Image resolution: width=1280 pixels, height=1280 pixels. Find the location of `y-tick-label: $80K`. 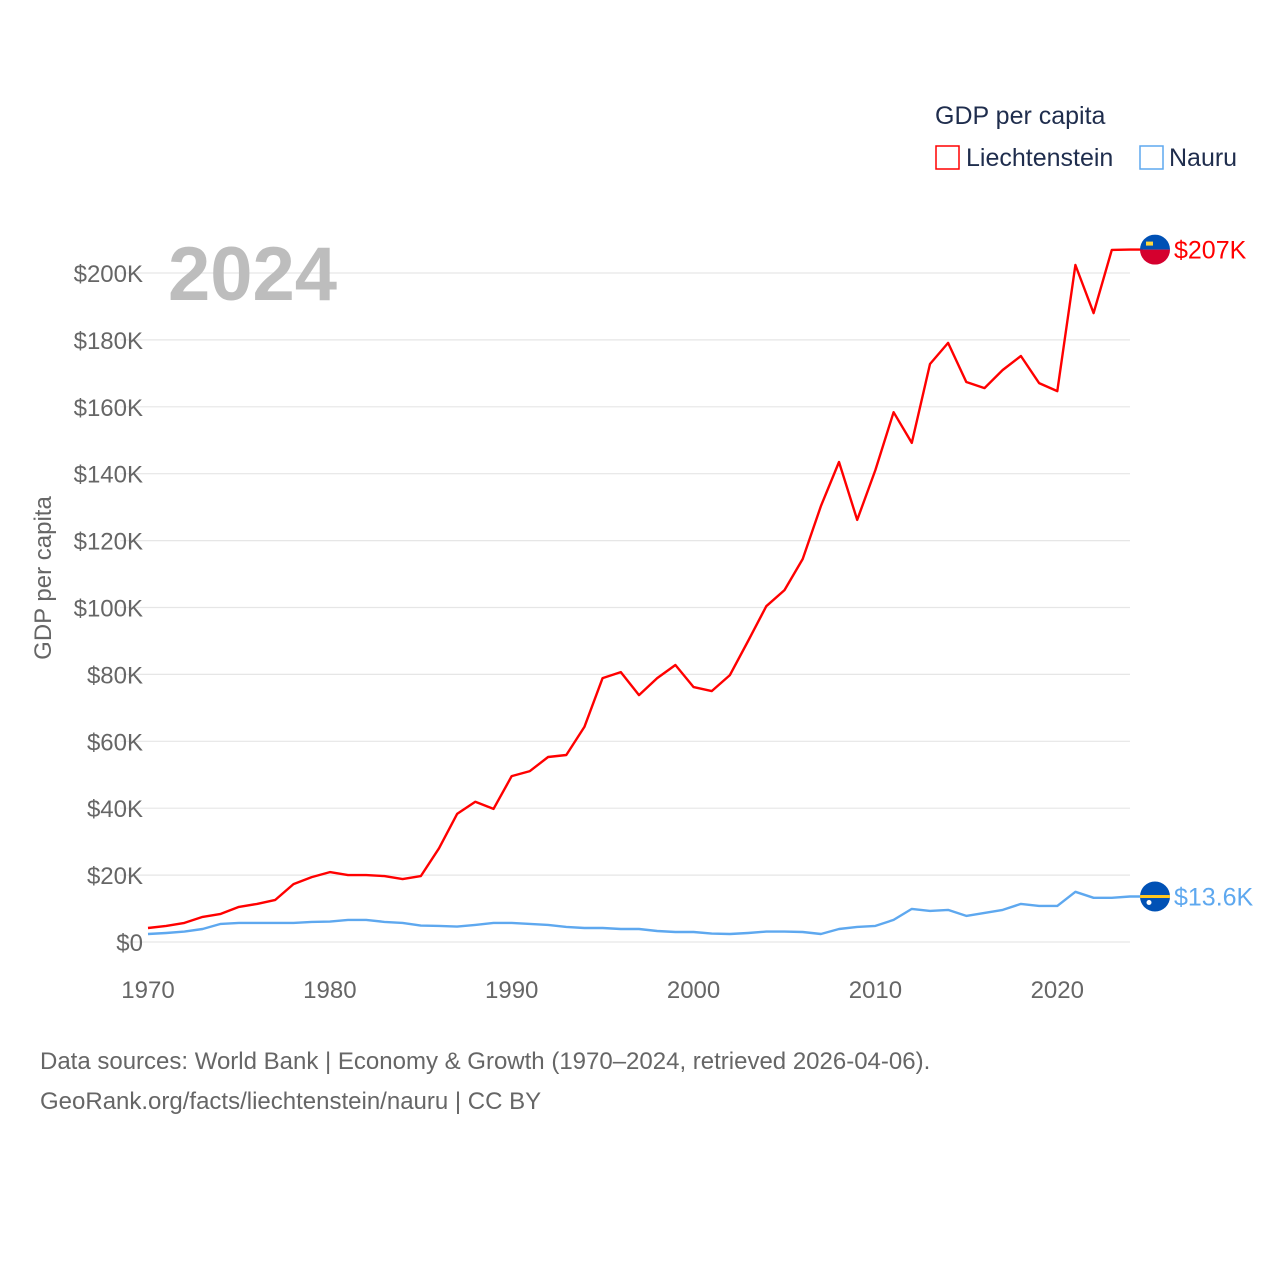

y-tick-label: $80K is located at coordinates (115, 675).